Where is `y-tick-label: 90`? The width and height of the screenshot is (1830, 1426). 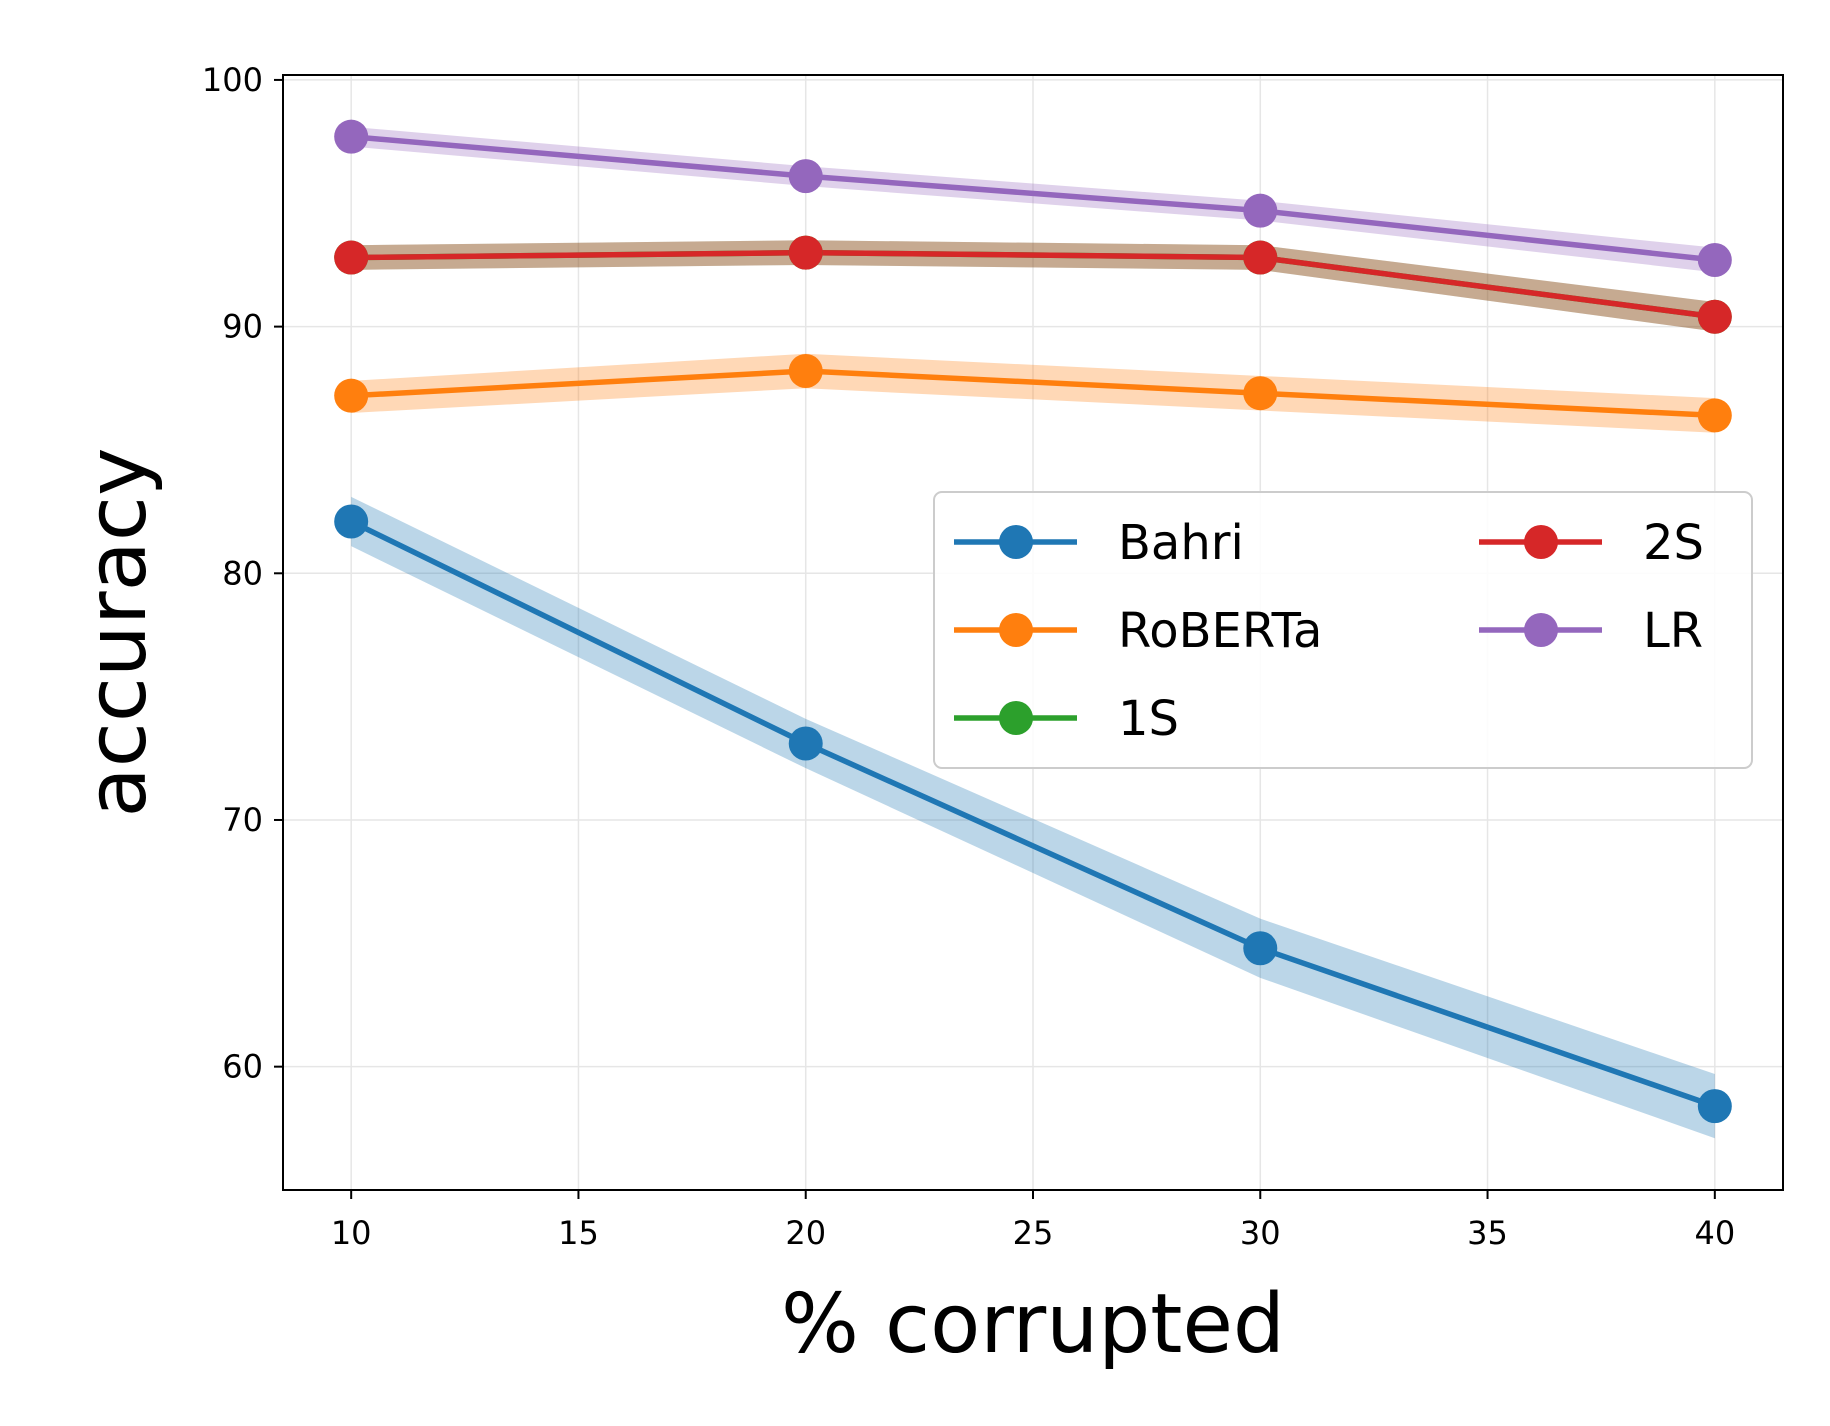
y-tick-label: 90 is located at coordinates (242, 327).